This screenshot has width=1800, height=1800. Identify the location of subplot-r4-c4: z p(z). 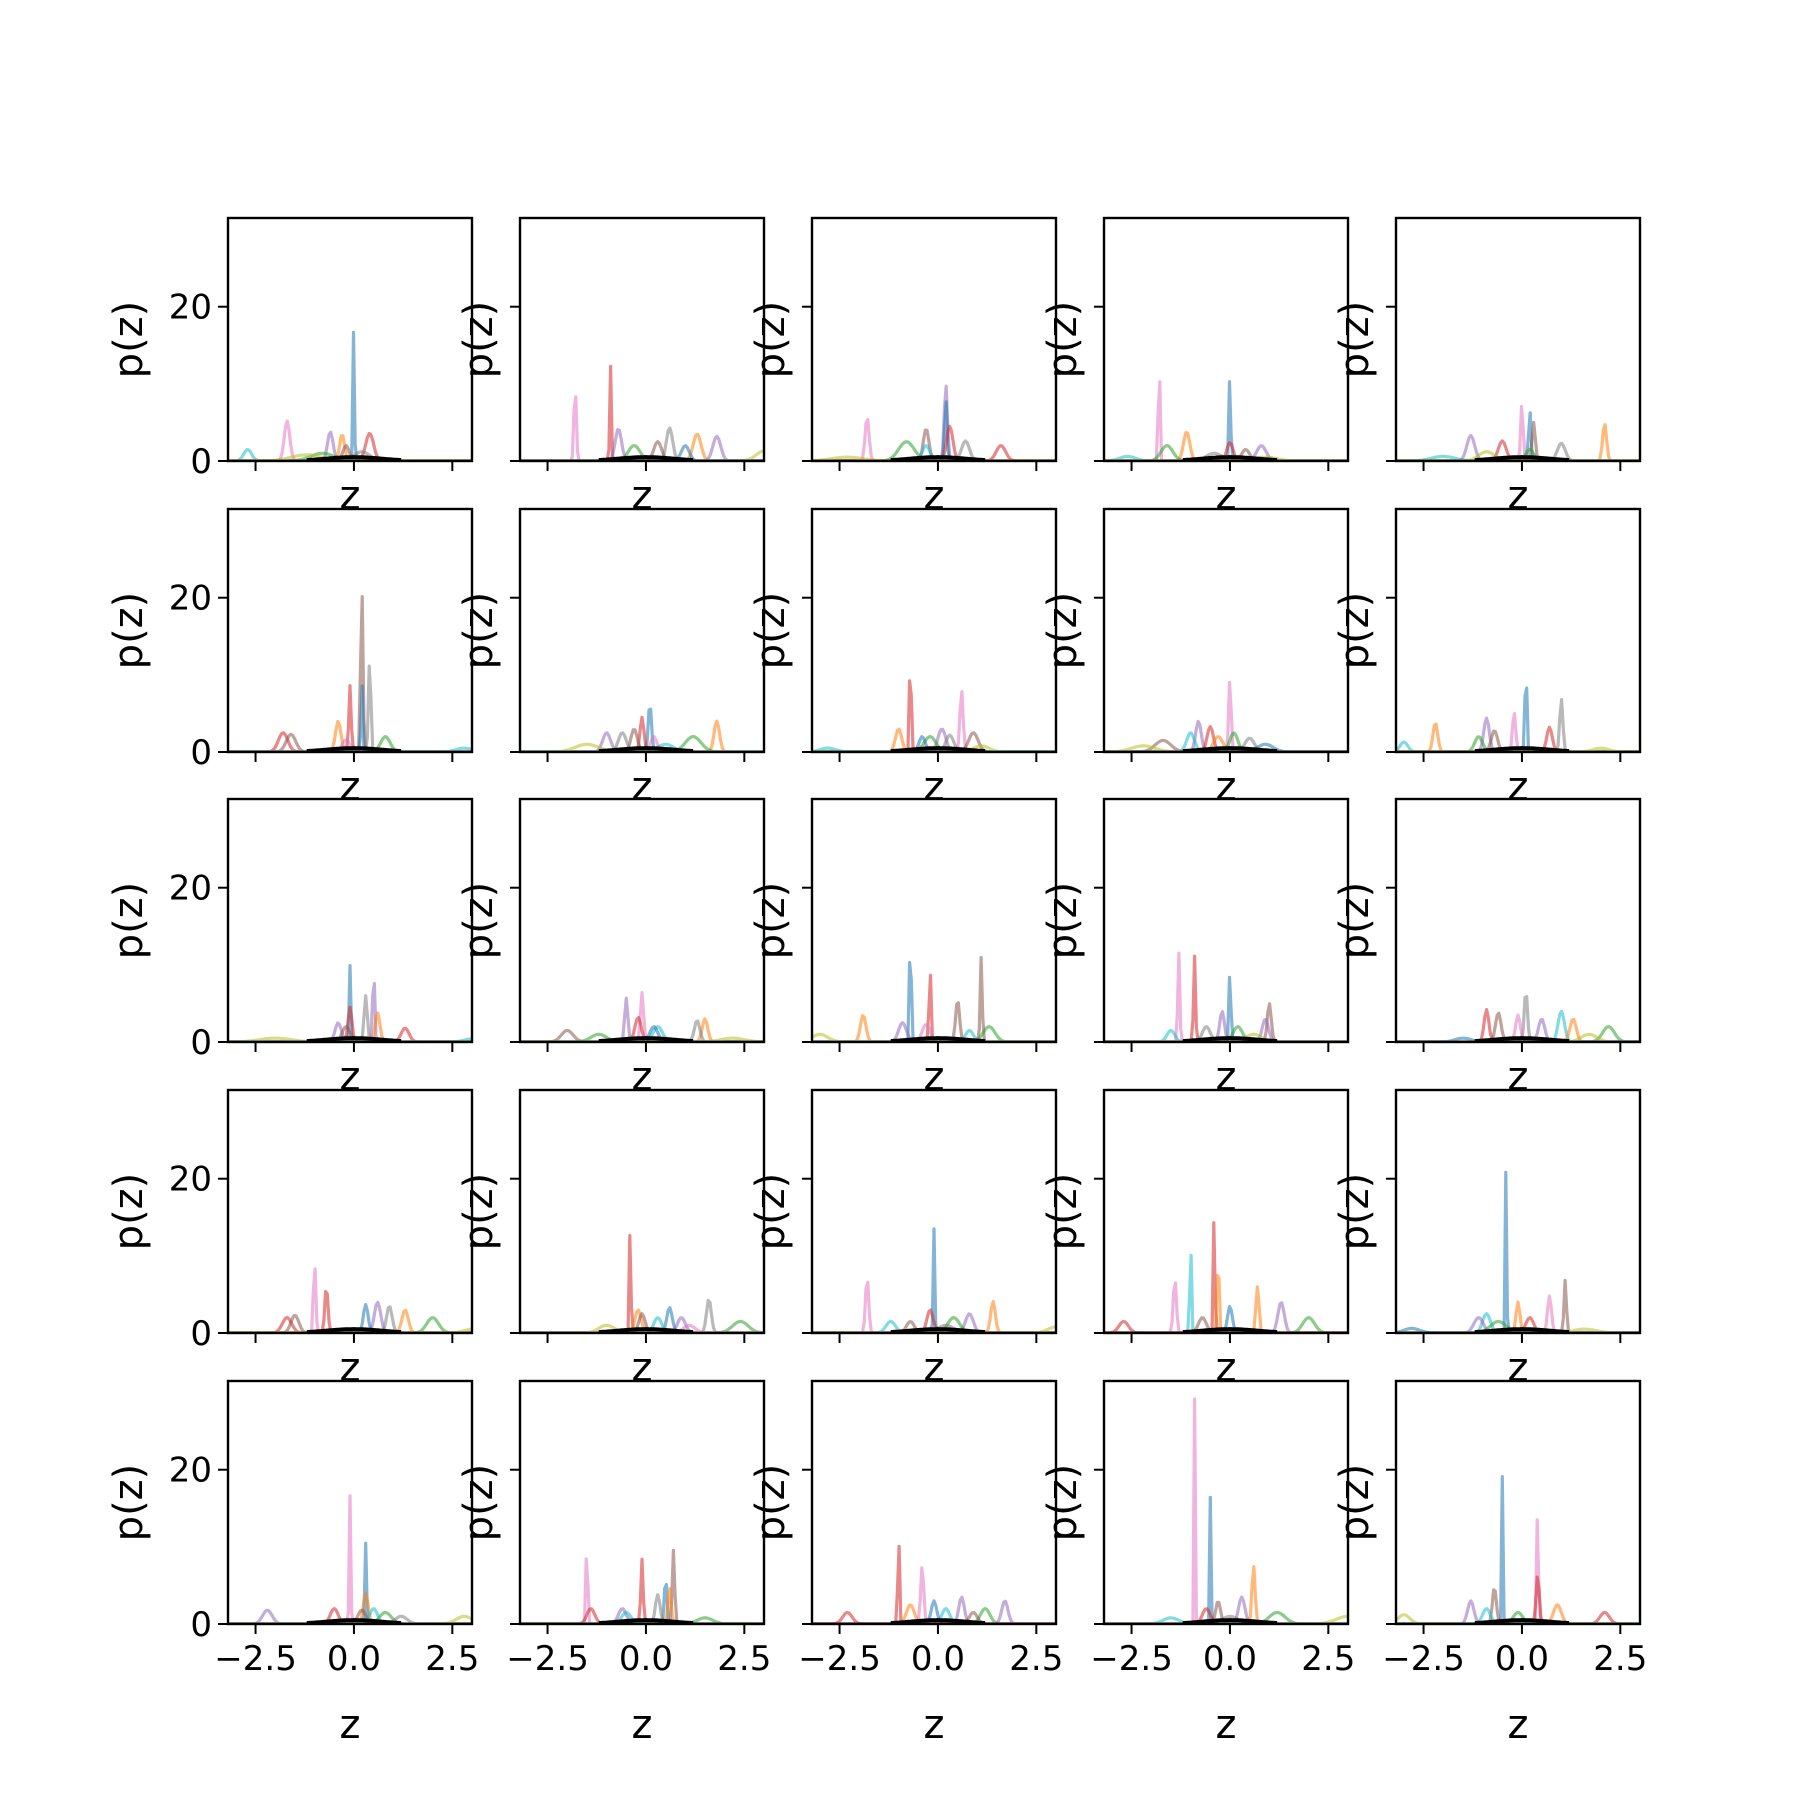
(1195, 1239).